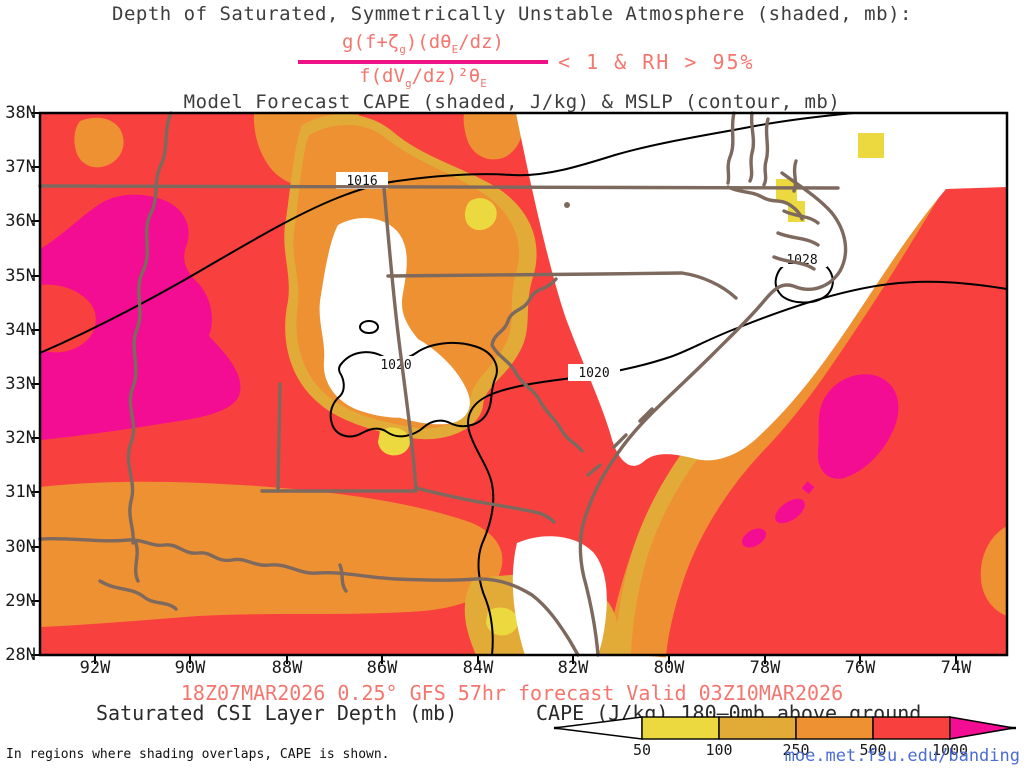 This screenshot has height=768, width=1024. I want to click on formula-denominator: f(dVg/dz)²θE, so click(423, 77).